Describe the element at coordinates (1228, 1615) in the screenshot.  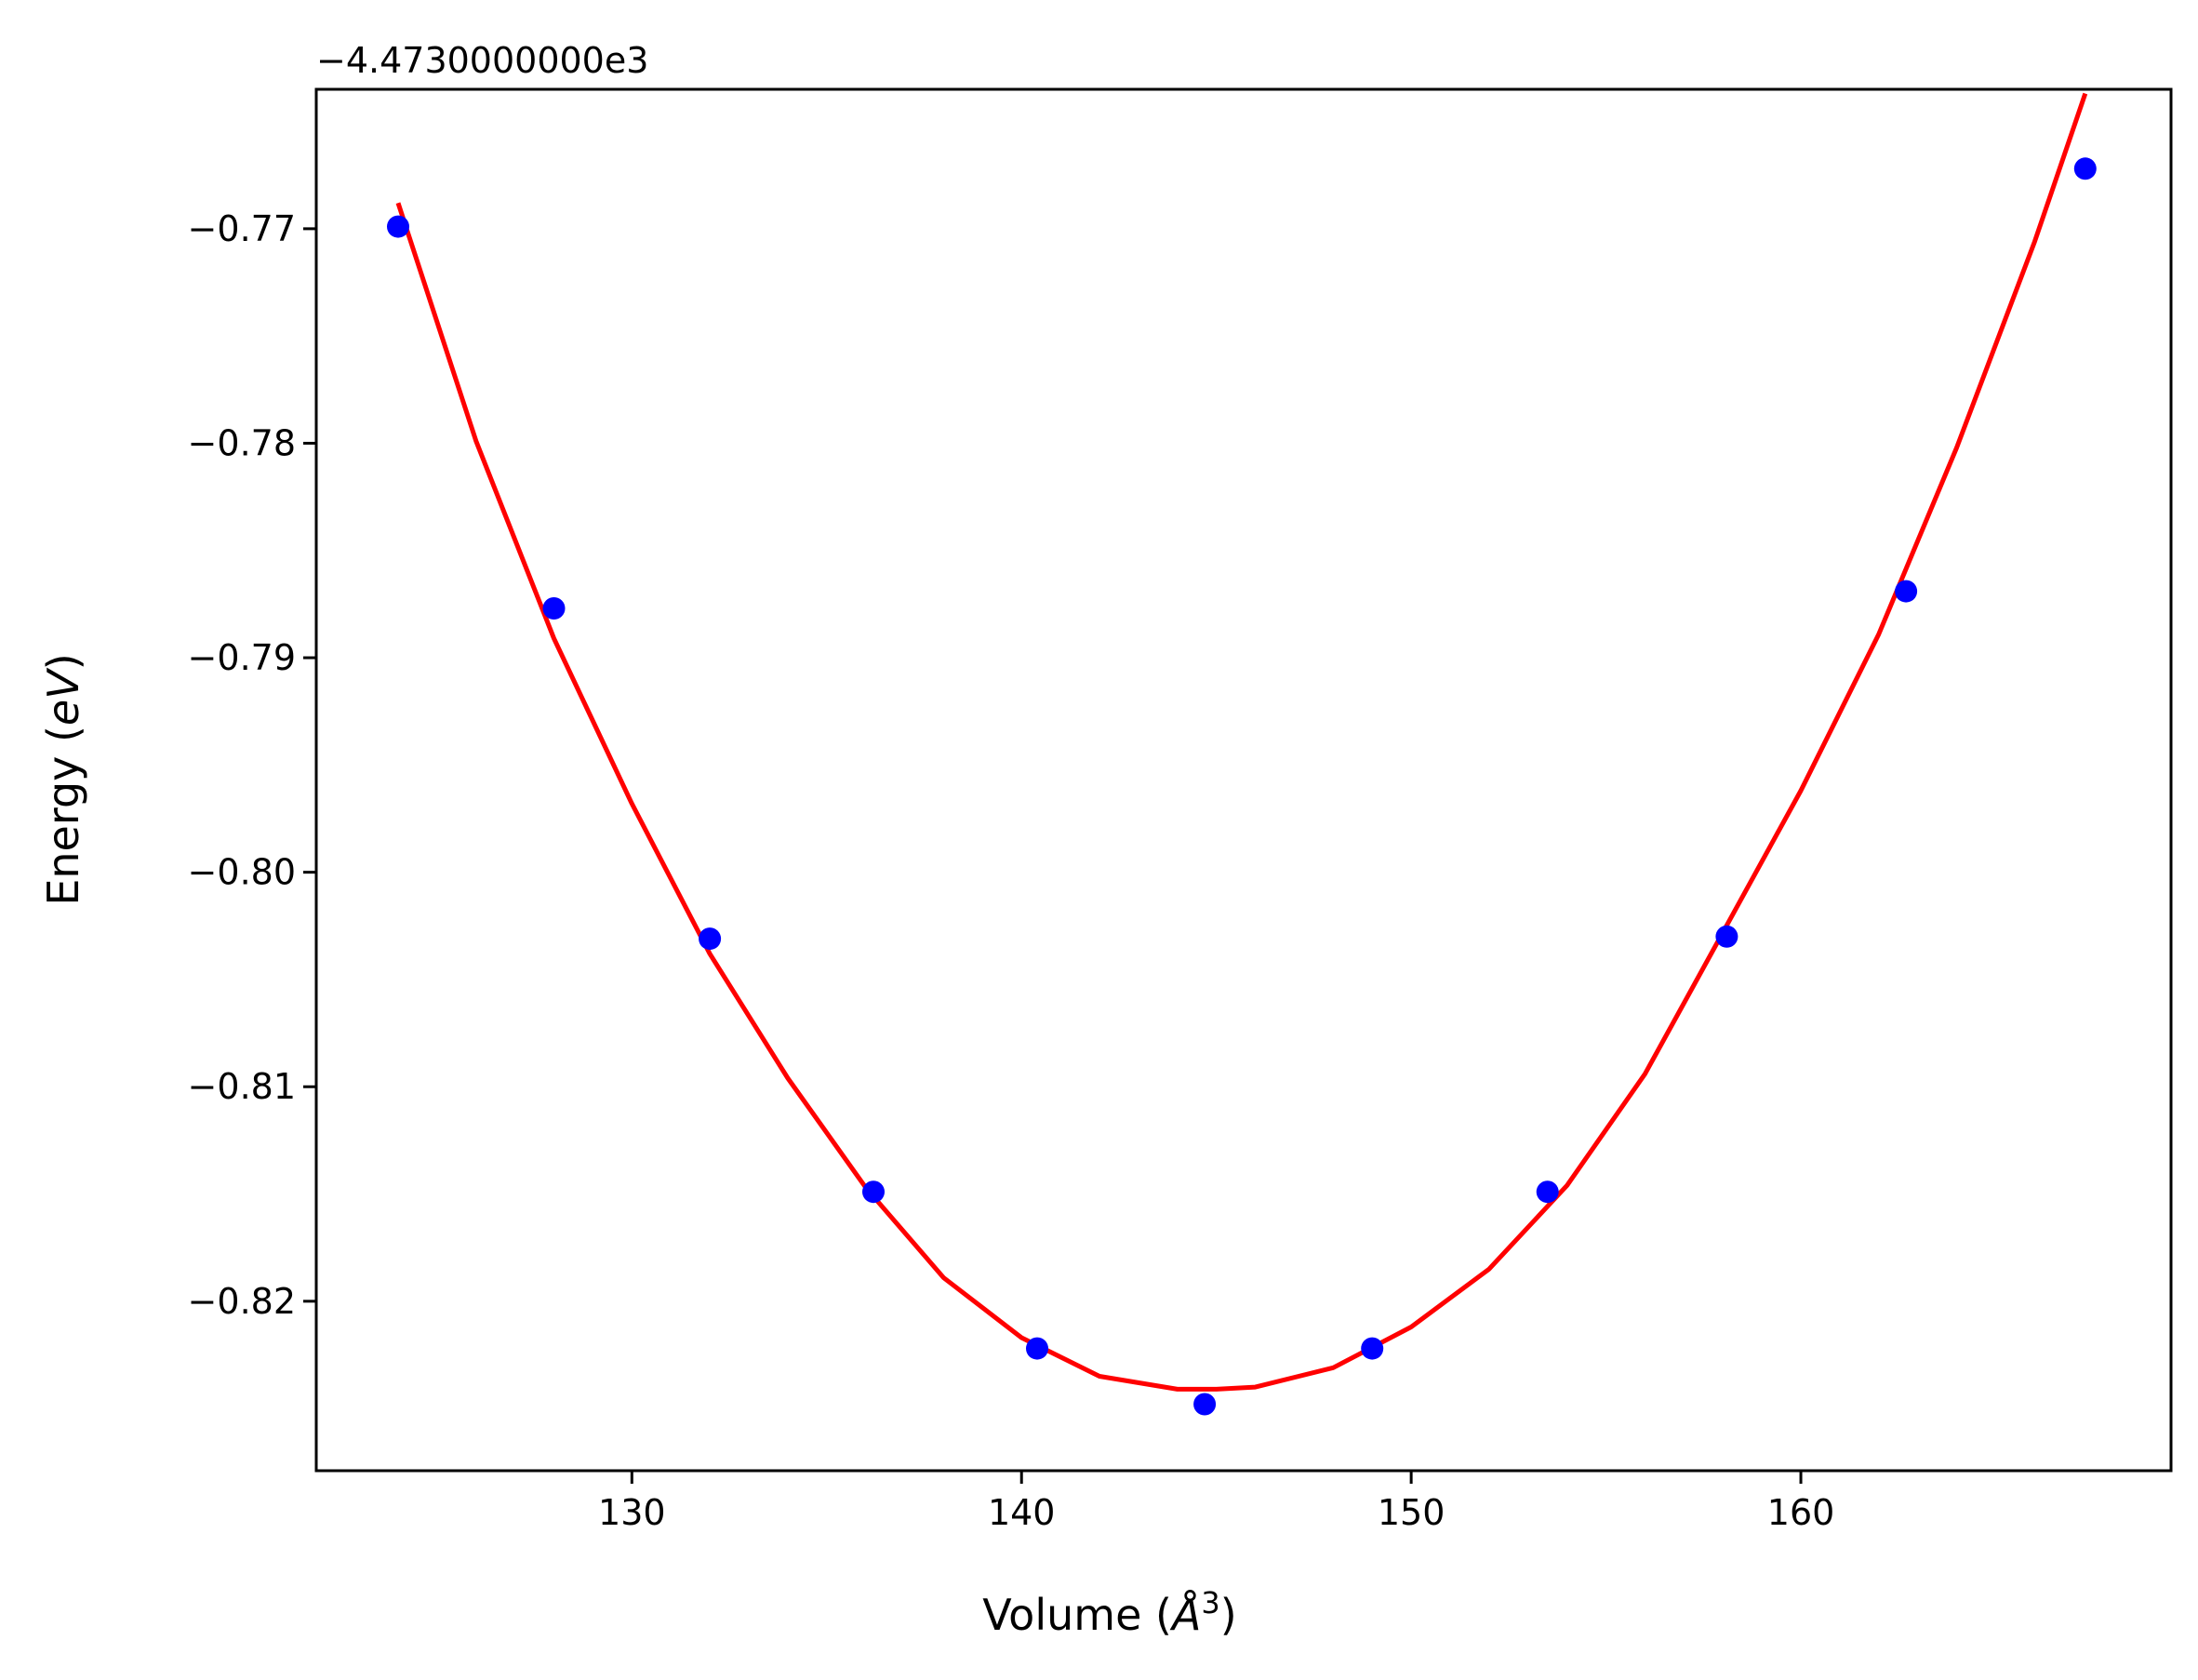
I see `x-axis-label-close: )` at that location.